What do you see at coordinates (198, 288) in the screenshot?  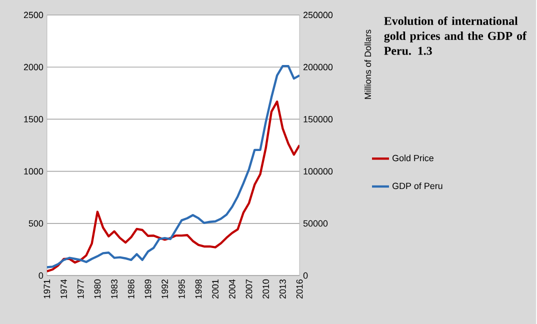 I see `x-tick-label: 1998` at bounding box center [198, 288].